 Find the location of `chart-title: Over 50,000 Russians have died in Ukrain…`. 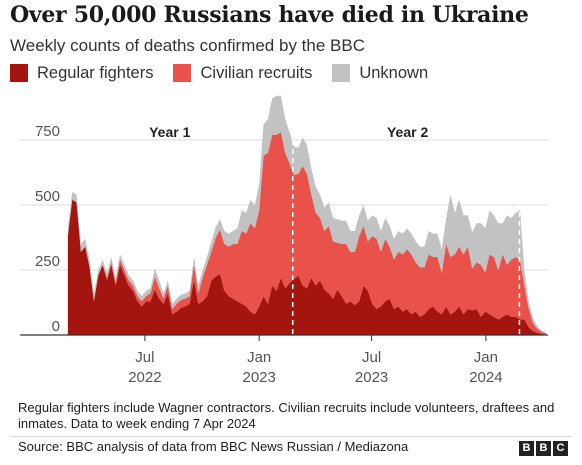

chart-title: Over 50,000 Russians have died in Ukrain… is located at coordinates (269, 15).